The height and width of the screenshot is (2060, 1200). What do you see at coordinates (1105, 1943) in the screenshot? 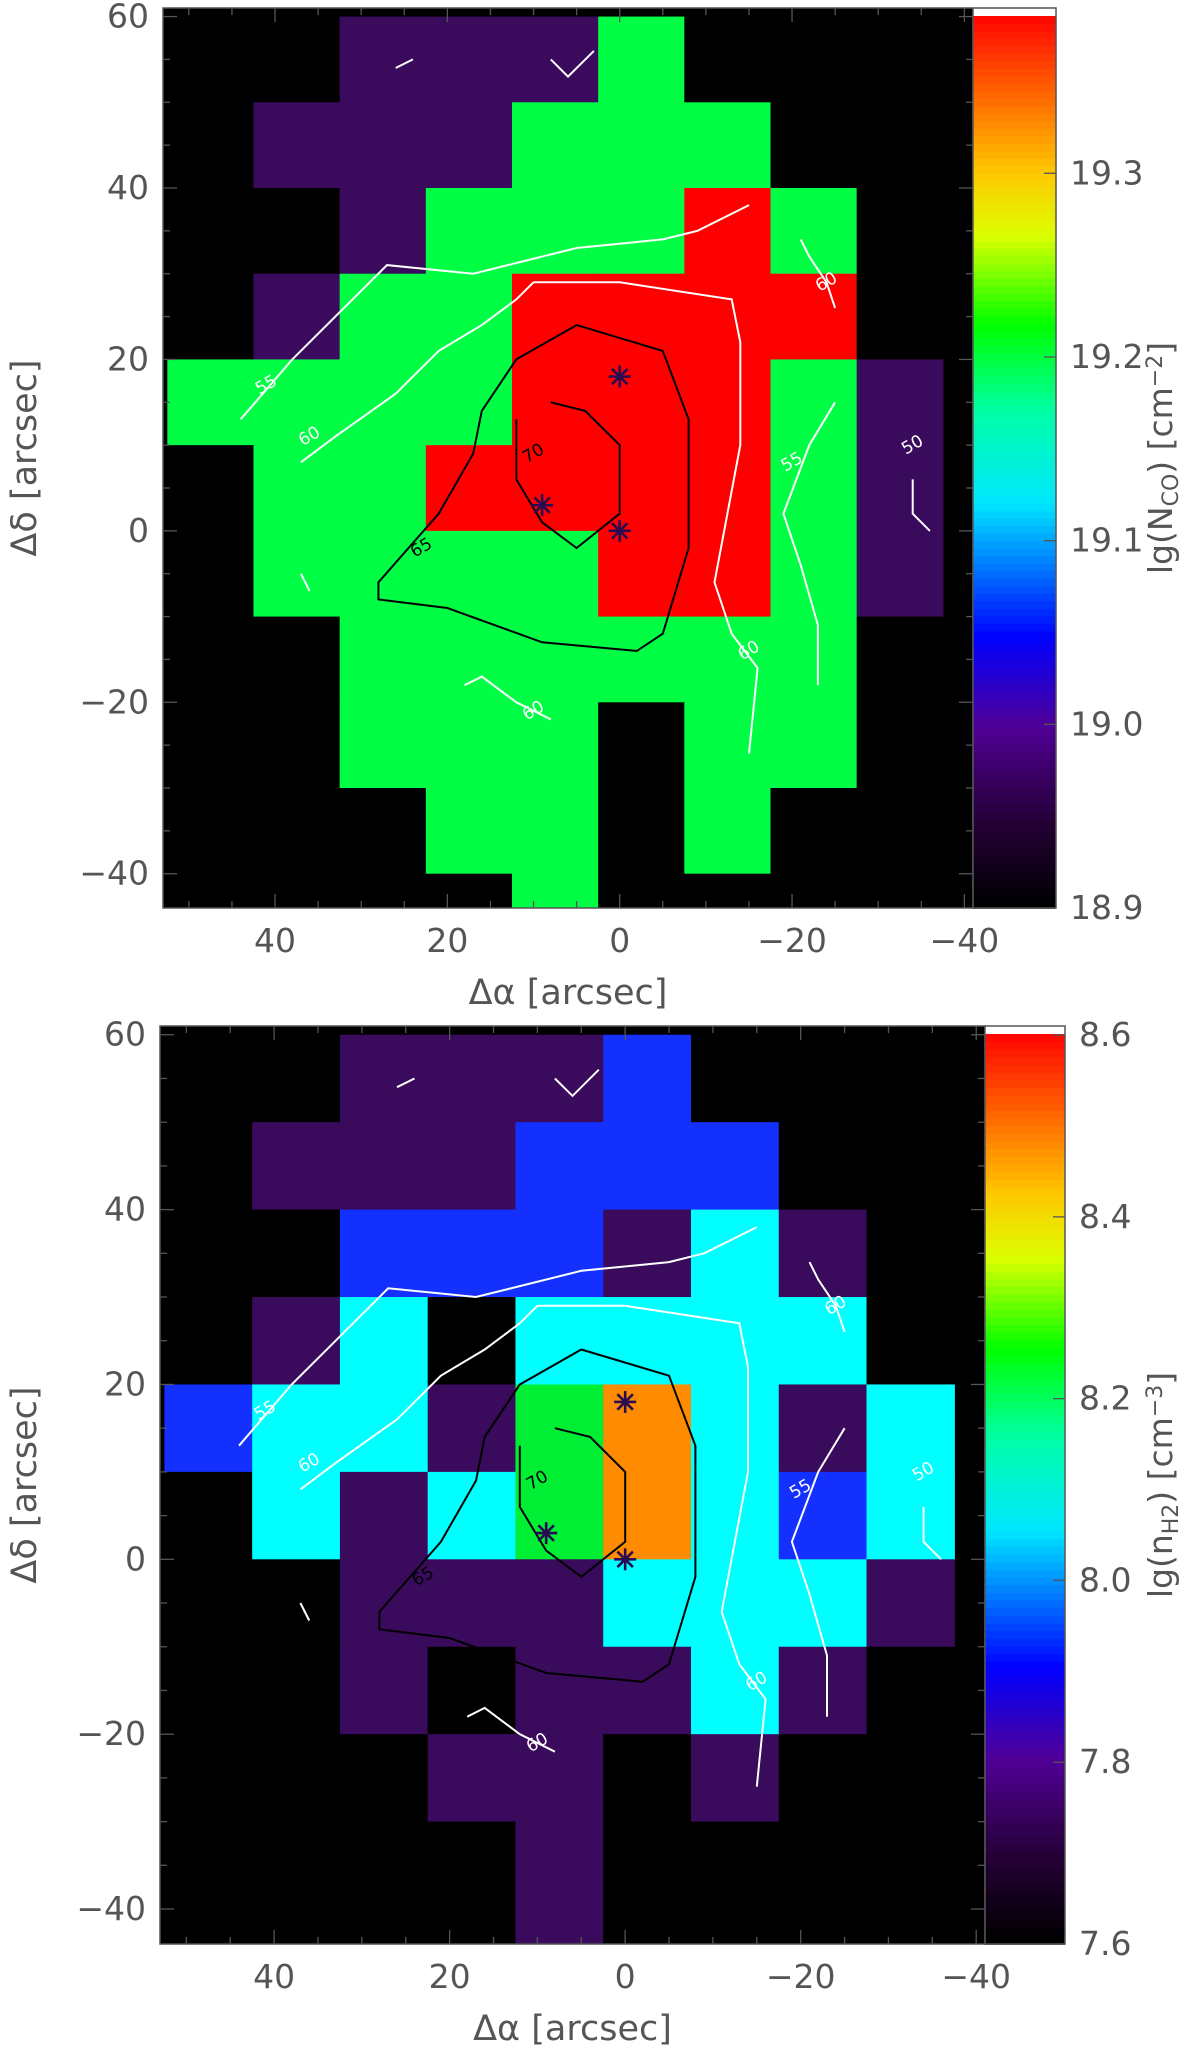
I see `colorbar-tick-label: 7.6` at bounding box center [1105, 1943].